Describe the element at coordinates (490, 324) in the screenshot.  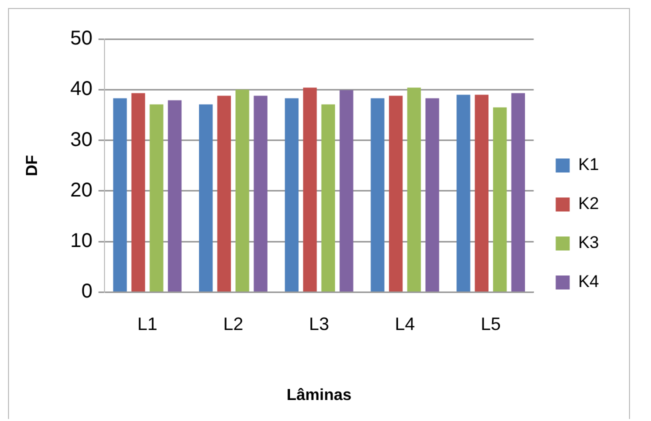
I see `x-tick-label: L5` at that location.